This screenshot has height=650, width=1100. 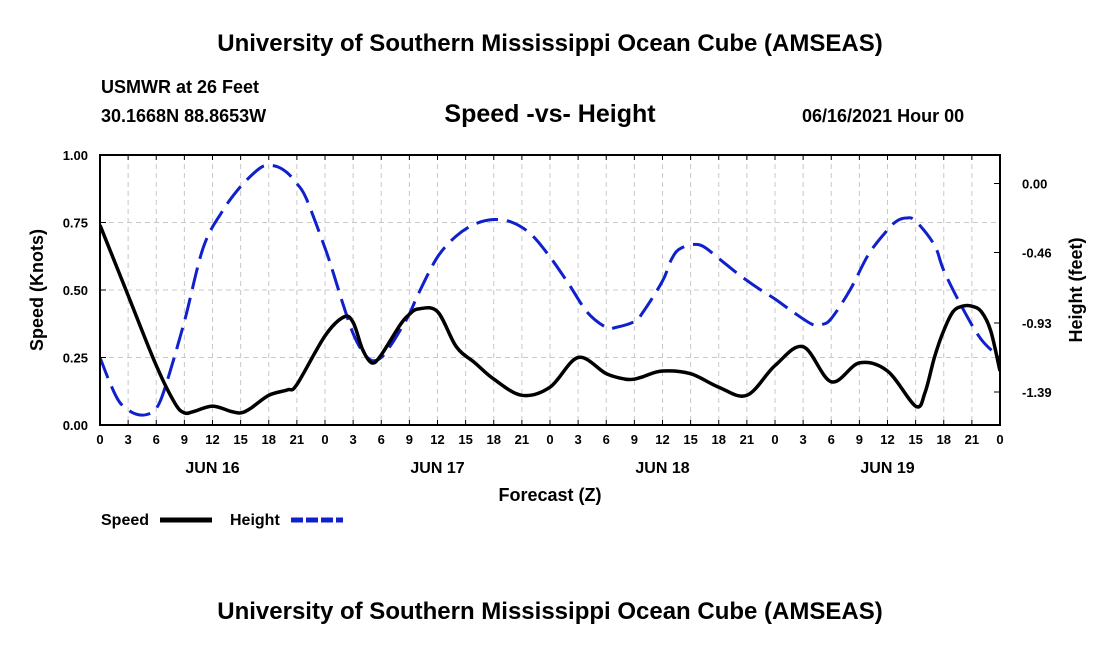 What do you see at coordinates (212, 468) in the screenshot?
I see `x-day-label: JUN 16` at bounding box center [212, 468].